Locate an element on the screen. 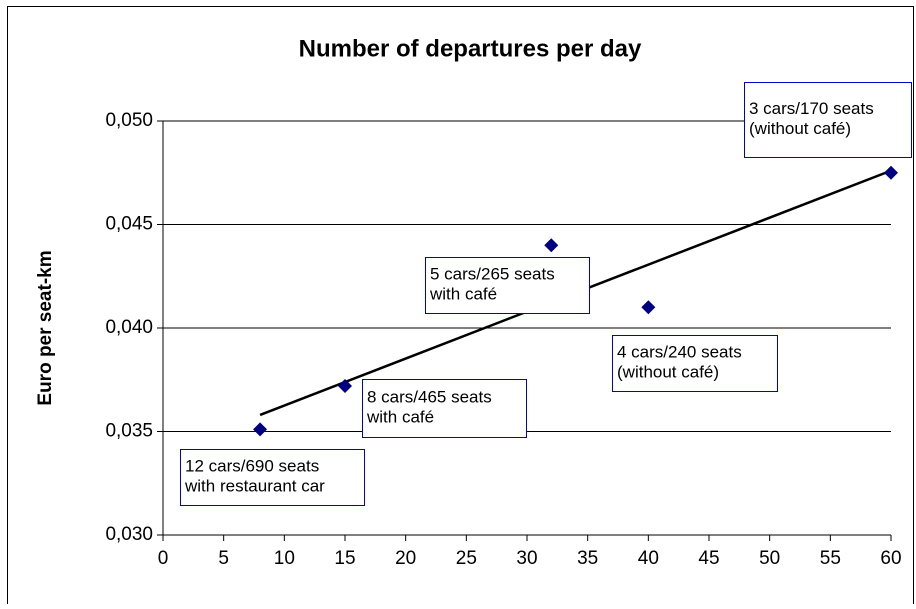 The height and width of the screenshot is (609, 916). annotation-text: 5 cars/265 seats is located at coordinates (492, 273).